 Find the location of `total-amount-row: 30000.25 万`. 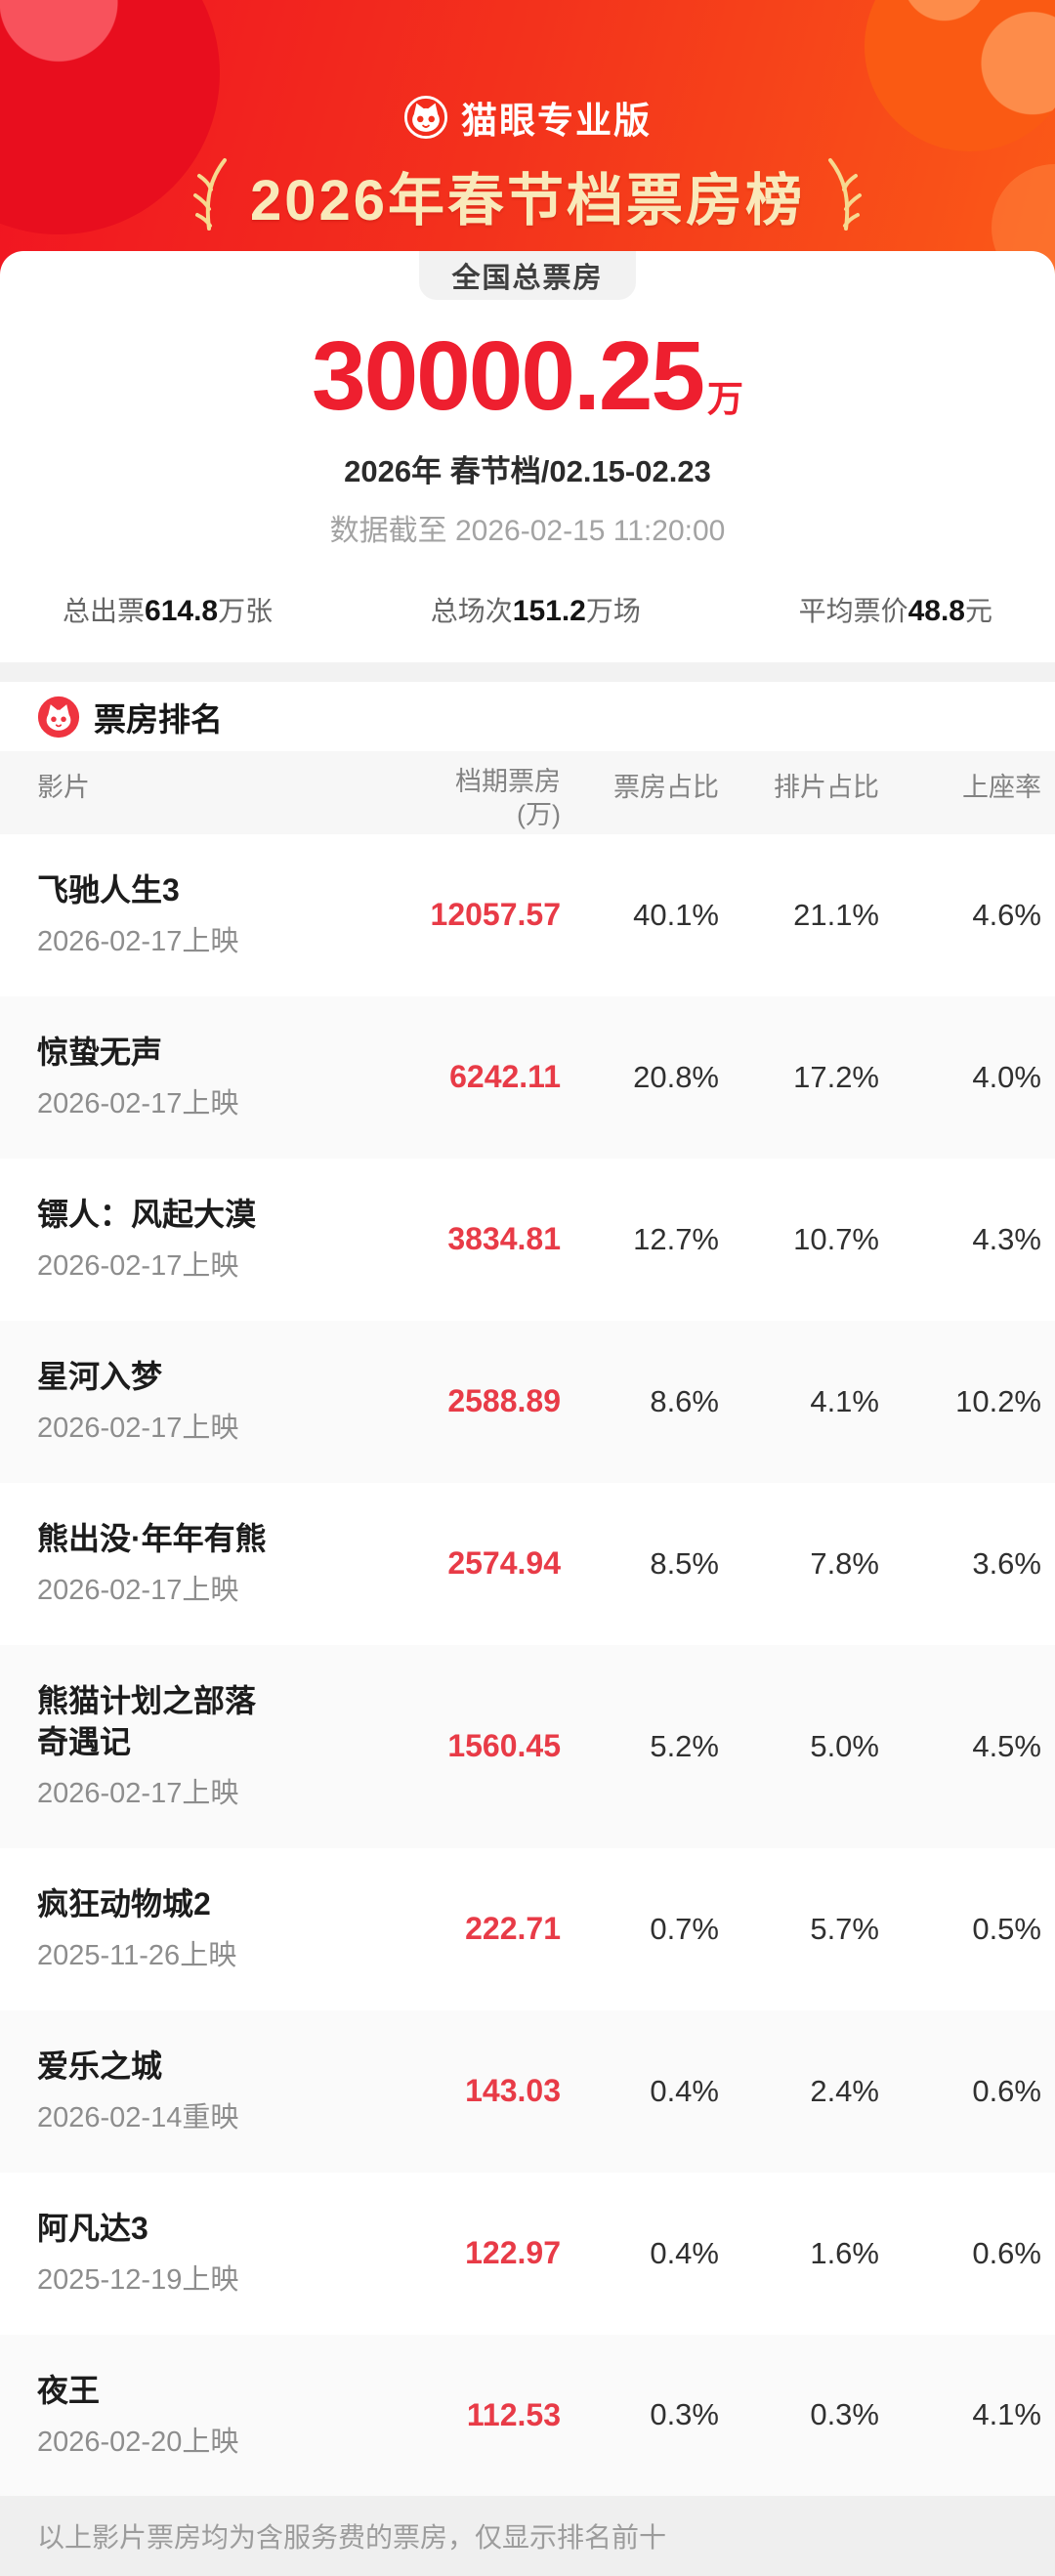

total-amount-row: 30000.25 万 is located at coordinates (527, 376).